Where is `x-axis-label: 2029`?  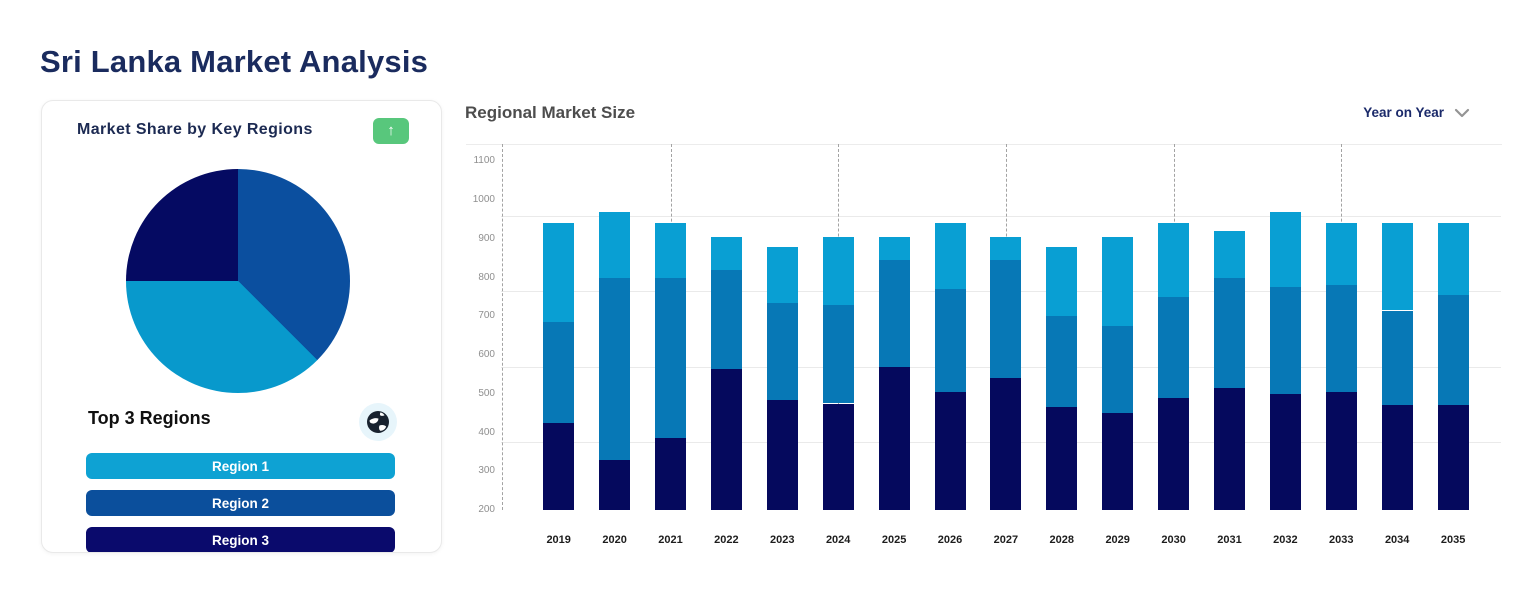 x-axis-label: 2029 is located at coordinates (1117, 540).